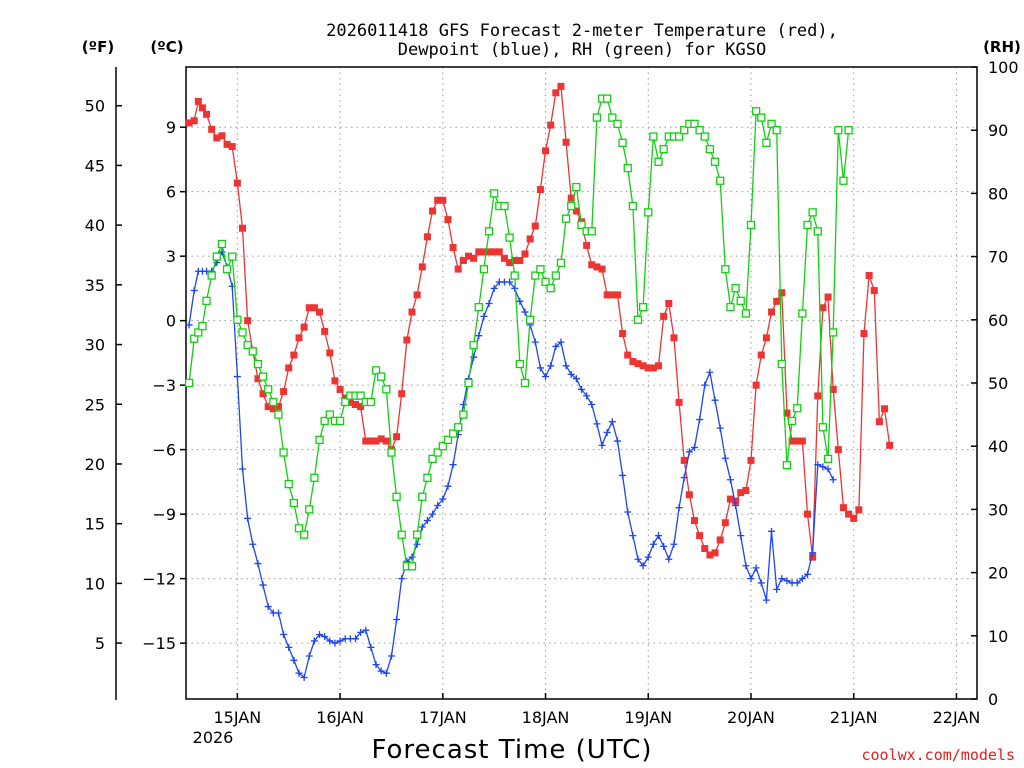  Describe the element at coordinates (998, 383) in the screenshot. I see `rh-tick-label: 50` at that location.